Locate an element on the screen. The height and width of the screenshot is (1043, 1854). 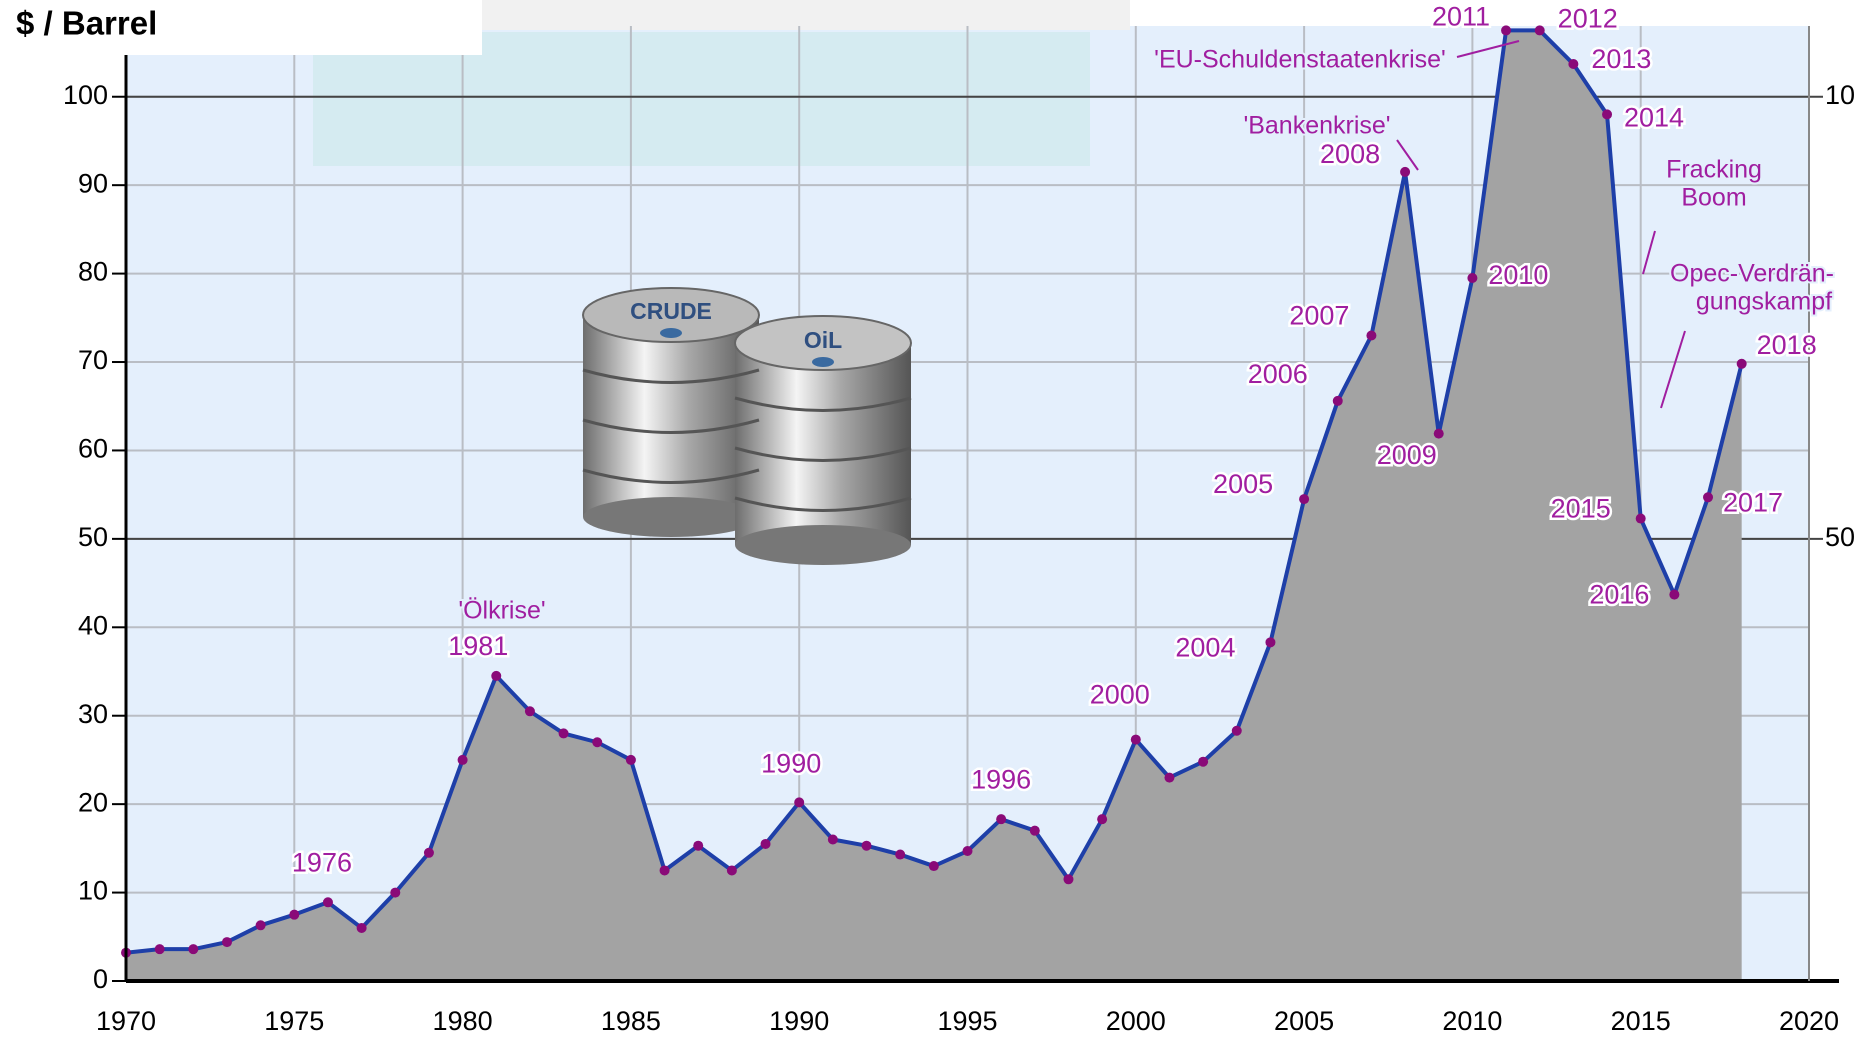
barrel-text: CRUDE is located at coordinates (671, 311).